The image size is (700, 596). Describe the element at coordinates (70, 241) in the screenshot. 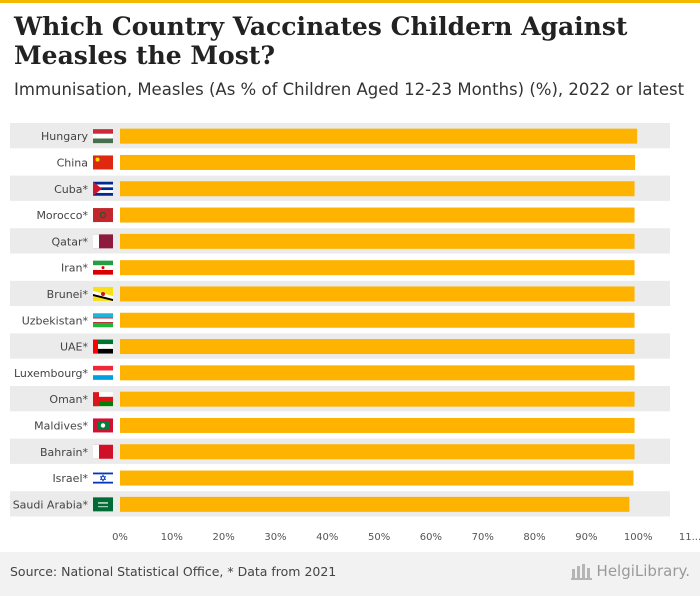

I see `category-label: Qatar*` at that location.